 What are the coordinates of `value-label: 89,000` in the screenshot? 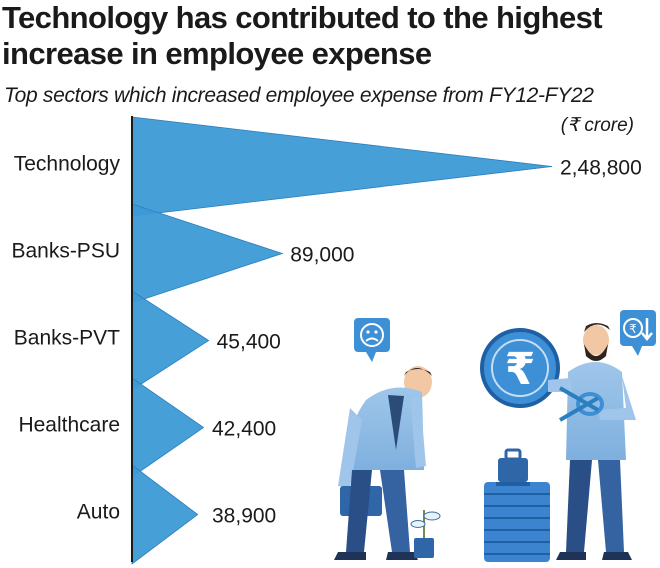 It's located at (322, 255).